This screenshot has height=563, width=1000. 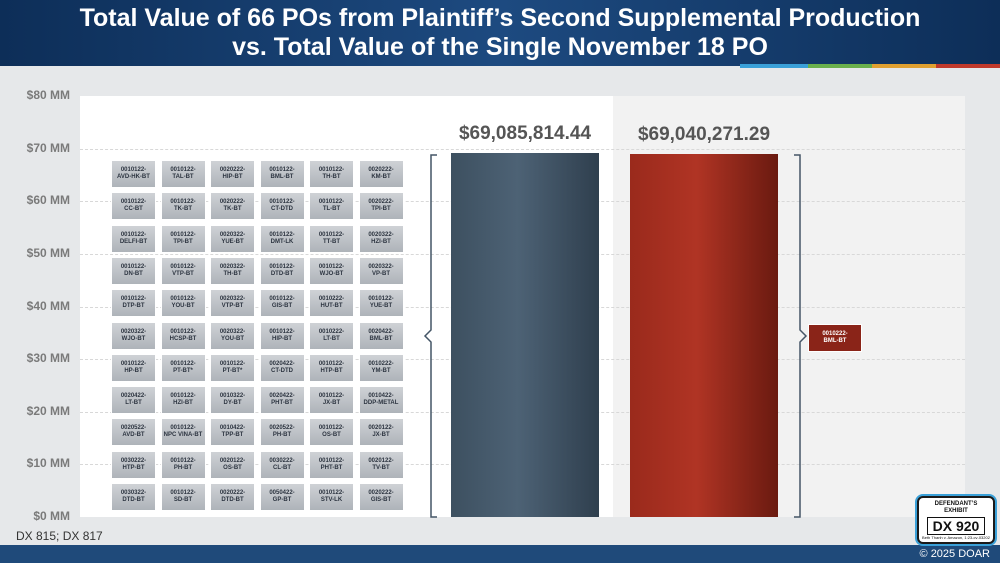 I want to click on po-cell: 0010122- CC-BT, so click(x=133, y=206).